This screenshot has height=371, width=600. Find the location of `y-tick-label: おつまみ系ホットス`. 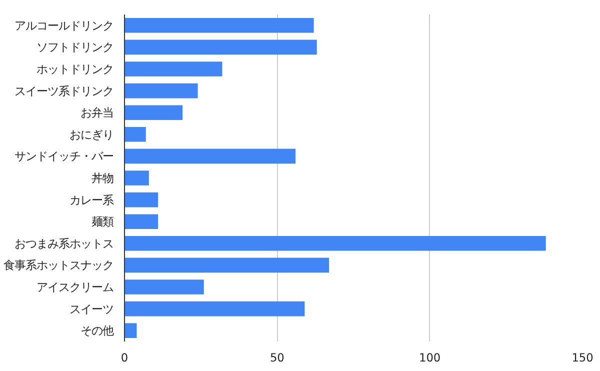

y-tick-label: おつまみ系ホットス is located at coordinates (64, 243).